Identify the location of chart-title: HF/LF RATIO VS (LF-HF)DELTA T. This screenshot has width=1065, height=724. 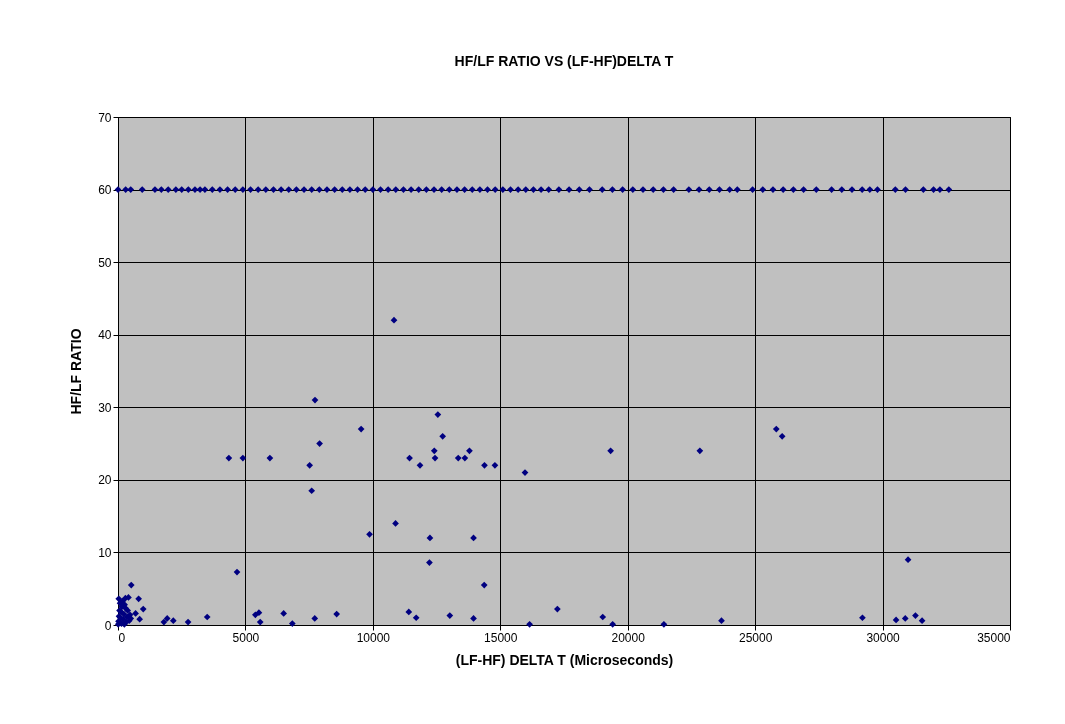
(564, 61).